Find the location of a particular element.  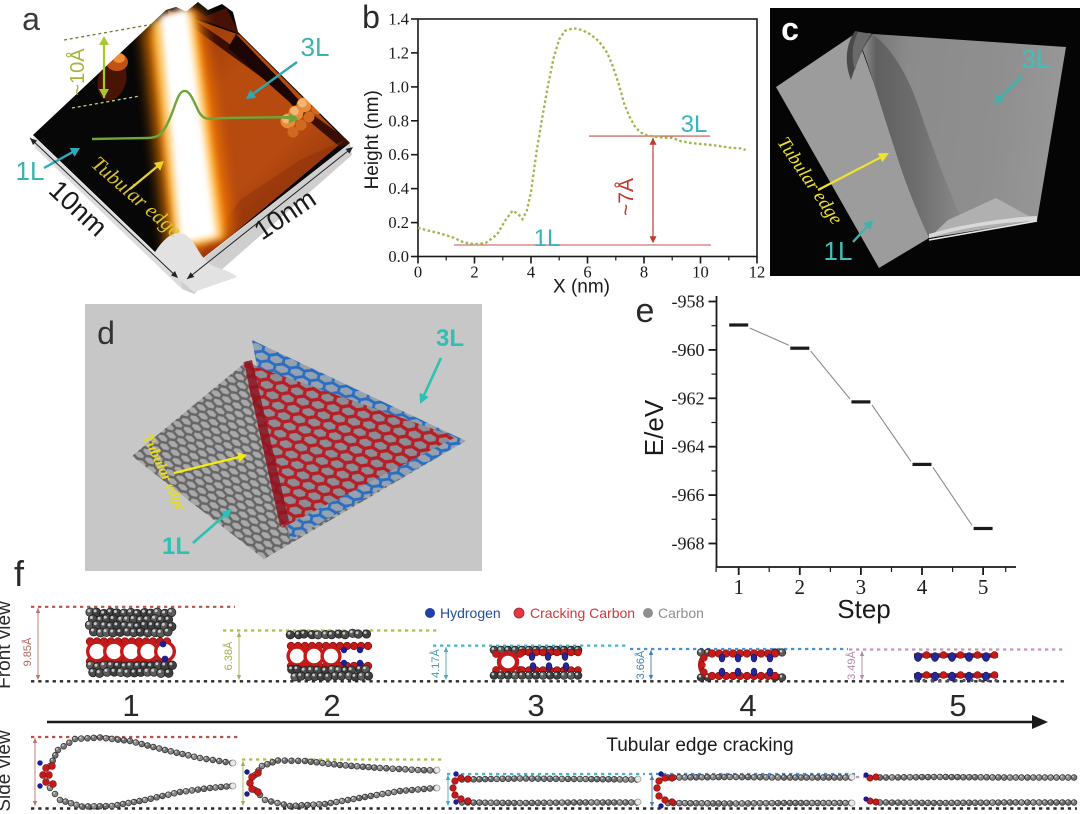

svg-text: f is located at coordinates (19, 573).